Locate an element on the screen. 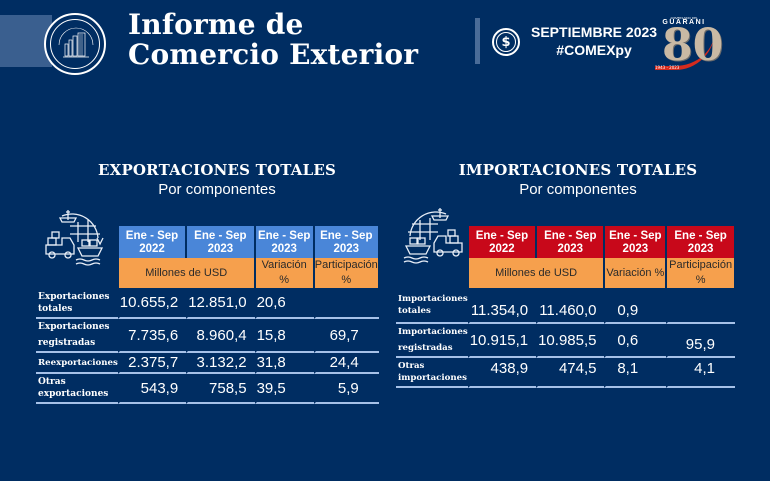 This screenshot has height=481, width=770. value-participation: 4,1 is located at coordinates (700, 373).